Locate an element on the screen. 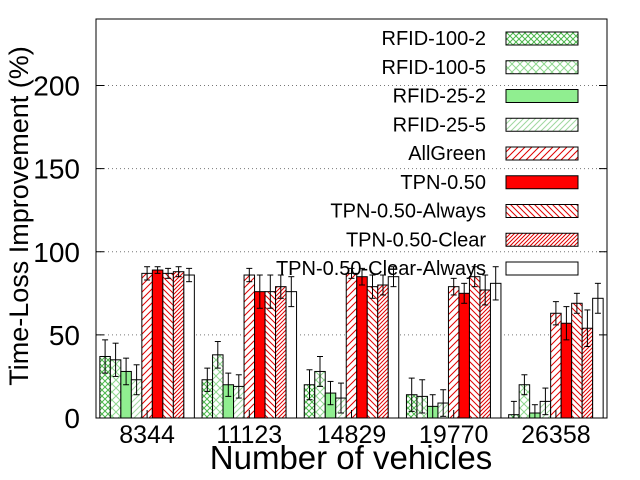 The width and height of the screenshot is (640, 480). legend-label: AllGreen is located at coordinates (447, 154).